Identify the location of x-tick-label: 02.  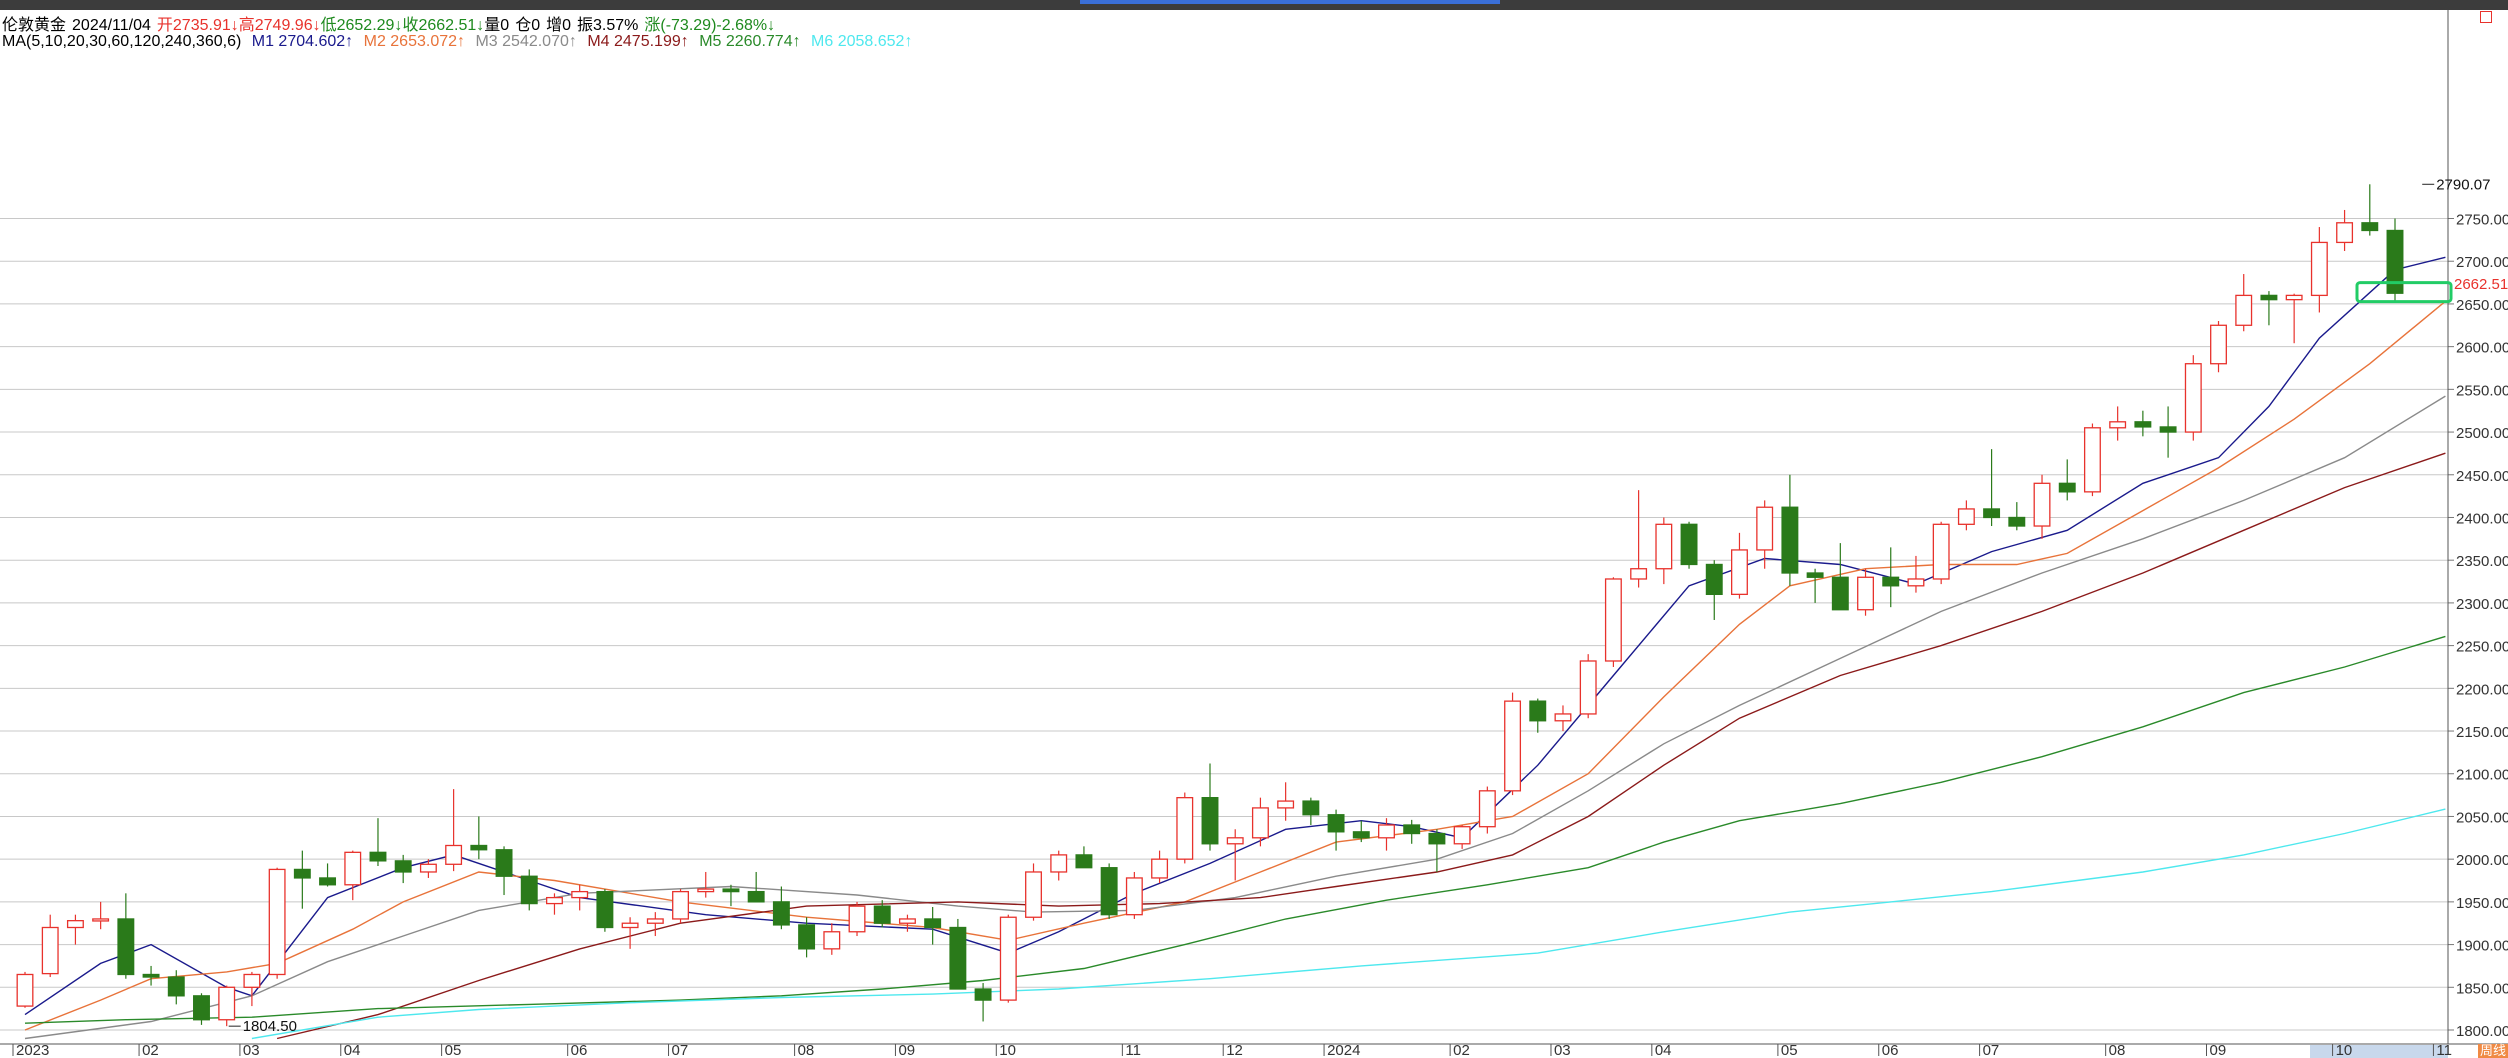
(150, 1050).